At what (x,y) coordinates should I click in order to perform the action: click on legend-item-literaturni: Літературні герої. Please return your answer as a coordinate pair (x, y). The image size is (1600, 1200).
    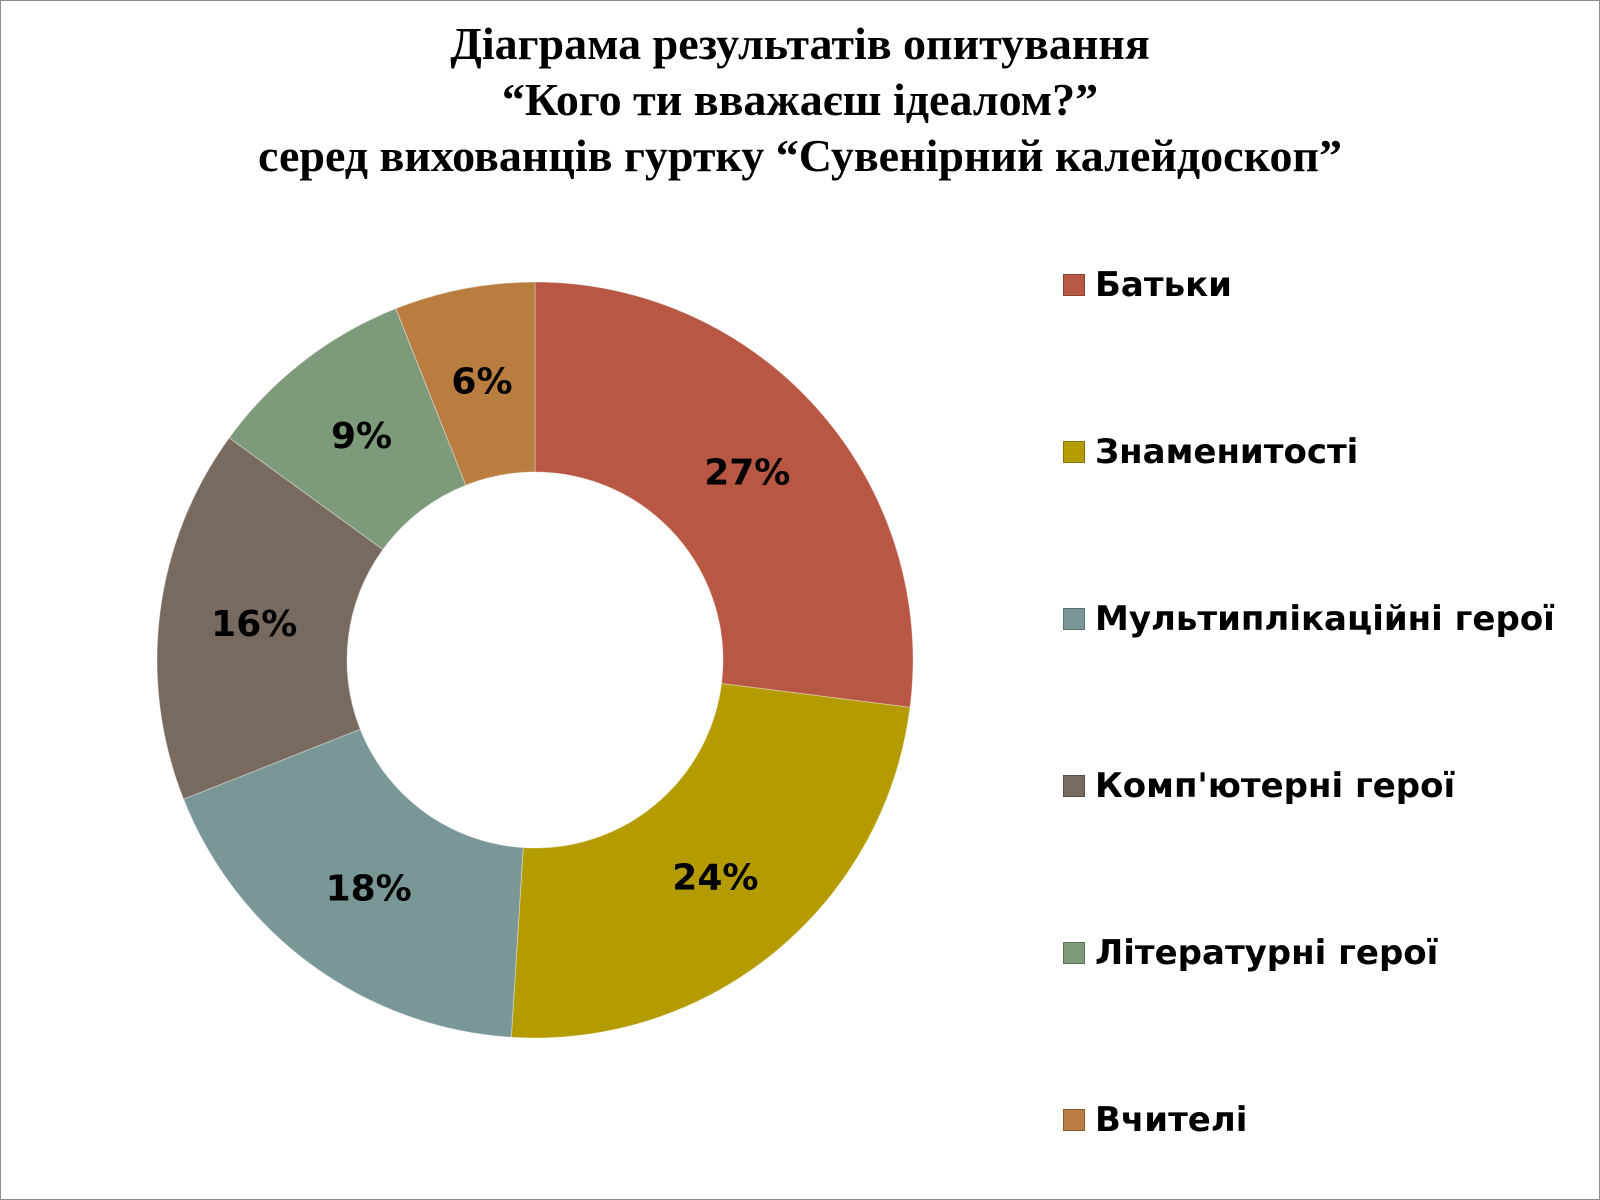
    Looking at the image, I should click on (1250, 953).